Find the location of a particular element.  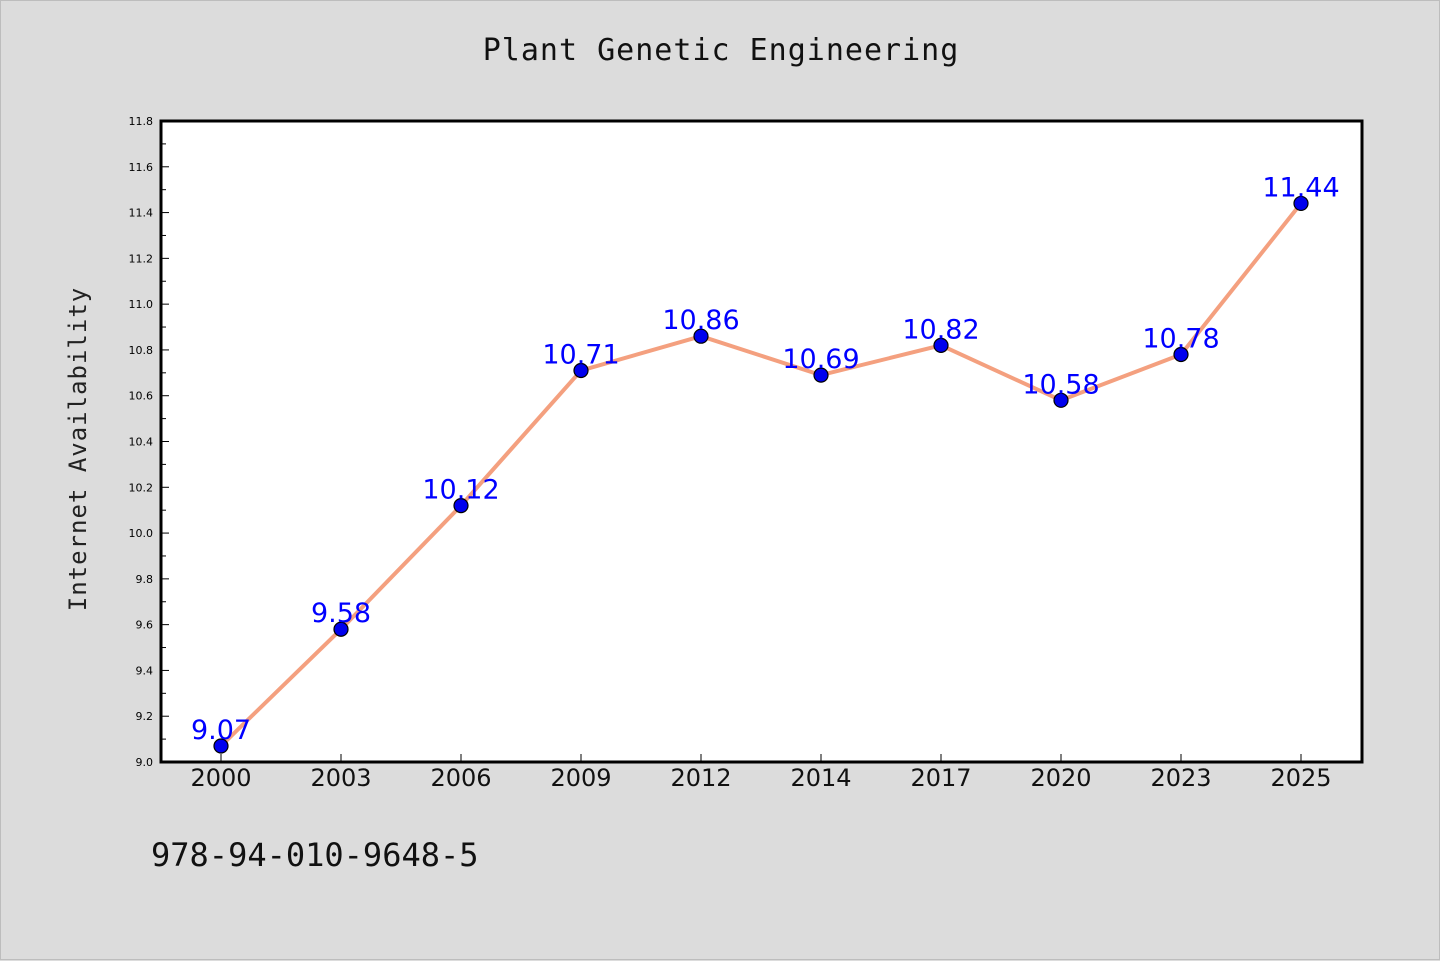

y-tick-label: 9.6 is located at coordinates (145, 625).